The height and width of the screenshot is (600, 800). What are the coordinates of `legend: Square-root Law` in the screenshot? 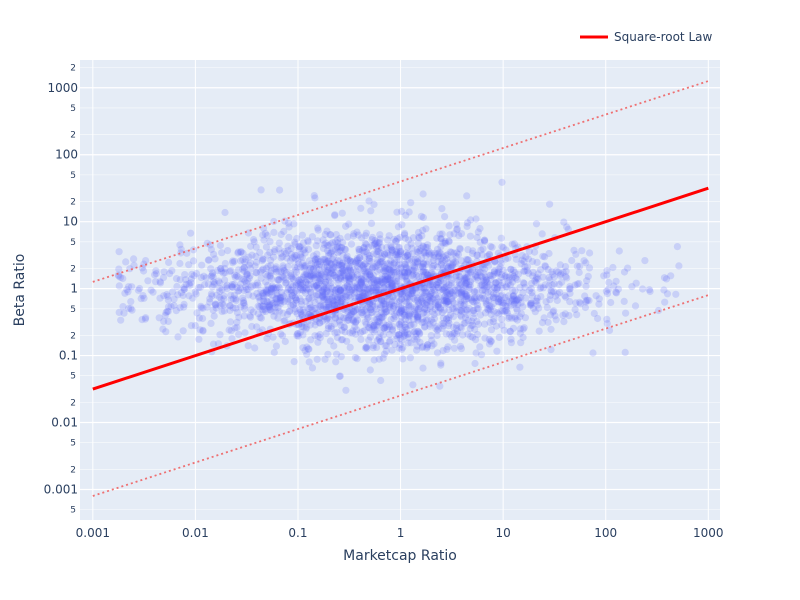 It's located at (646, 37).